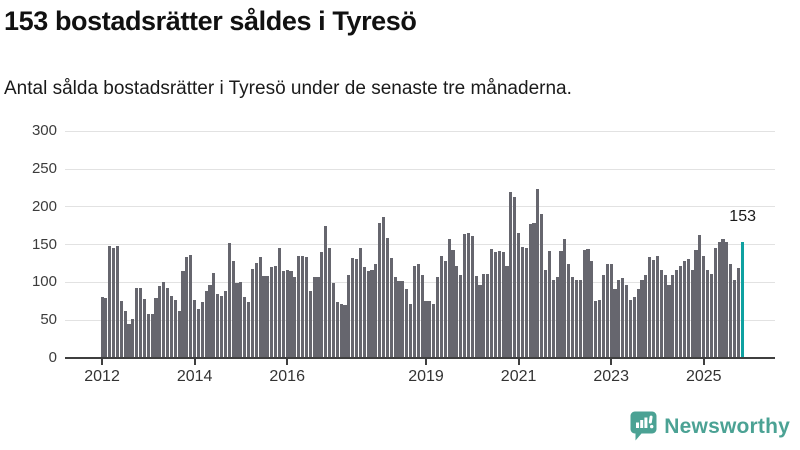 The width and height of the screenshot is (800, 450). Describe the element at coordinates (44, 282) in the screenshot. I see `y-axis-tick-label: 100` at that location.